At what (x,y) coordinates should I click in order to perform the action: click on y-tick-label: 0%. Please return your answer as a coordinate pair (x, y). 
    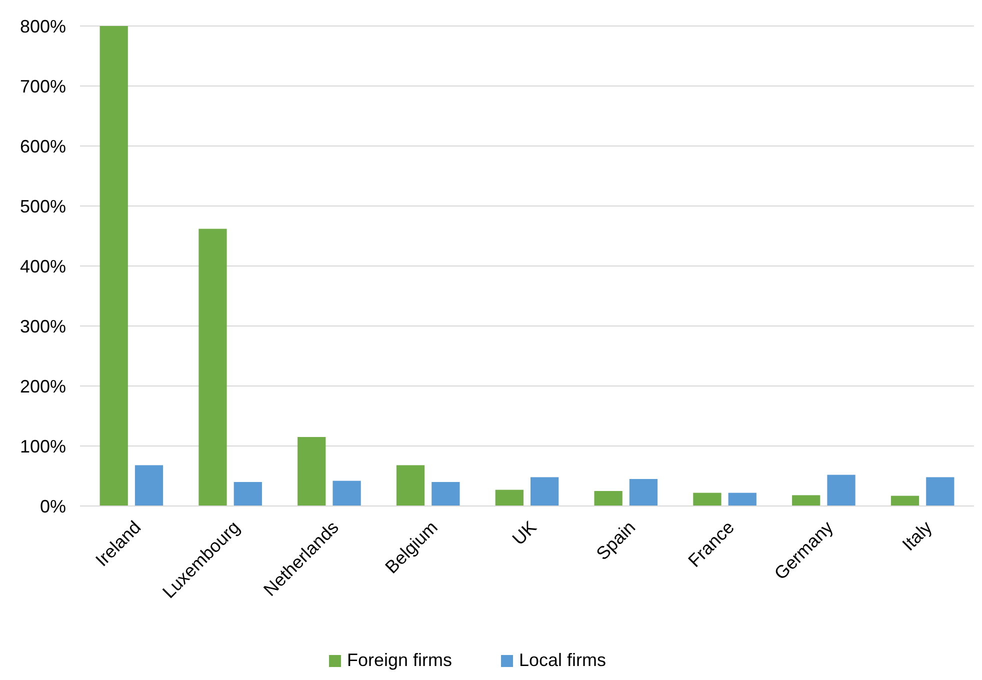
    Looking at the image, I should click on (53, 506).